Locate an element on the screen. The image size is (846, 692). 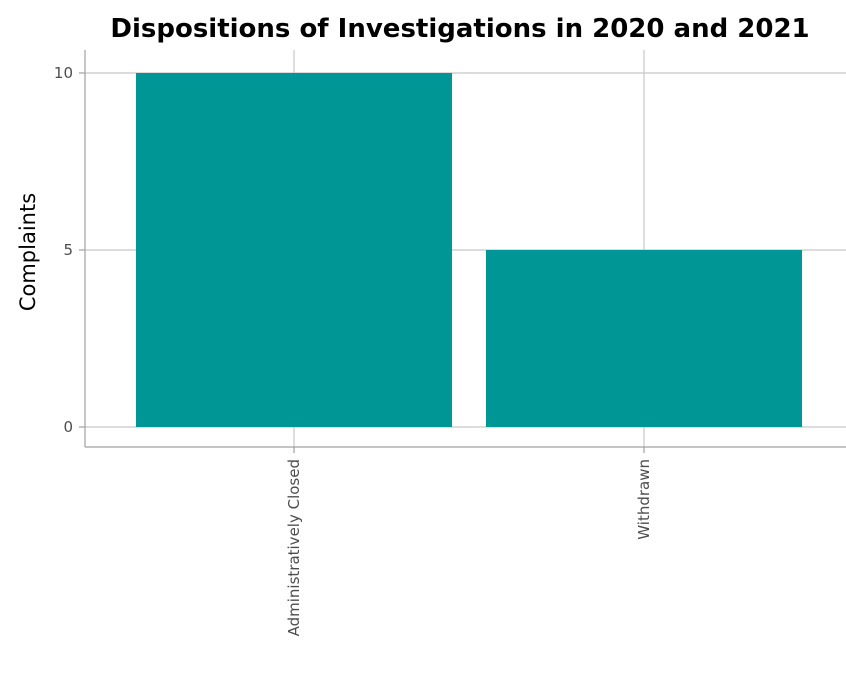
y-tick-label: 0 is located at coordinates (68, 427).